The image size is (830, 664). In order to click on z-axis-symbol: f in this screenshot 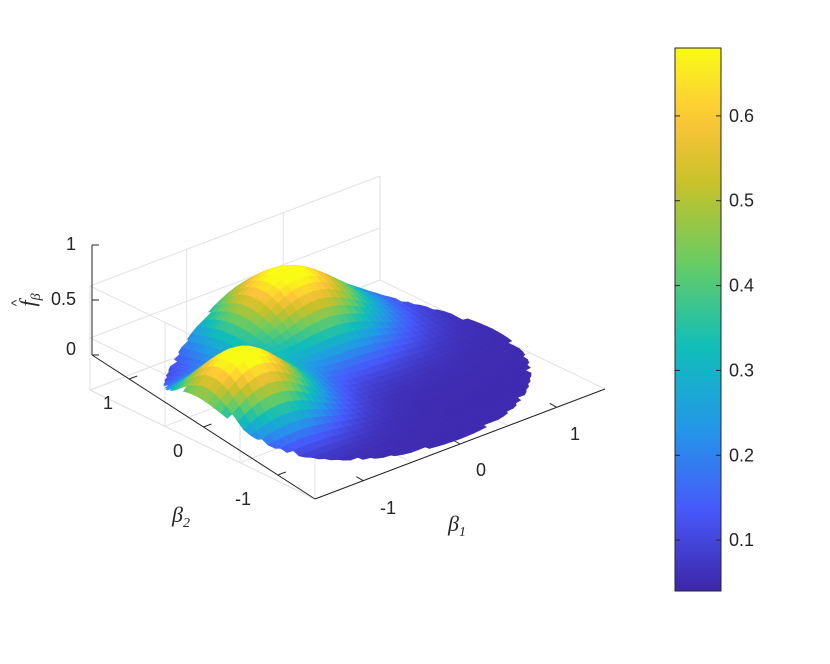, I will do `click(27, 302)`.